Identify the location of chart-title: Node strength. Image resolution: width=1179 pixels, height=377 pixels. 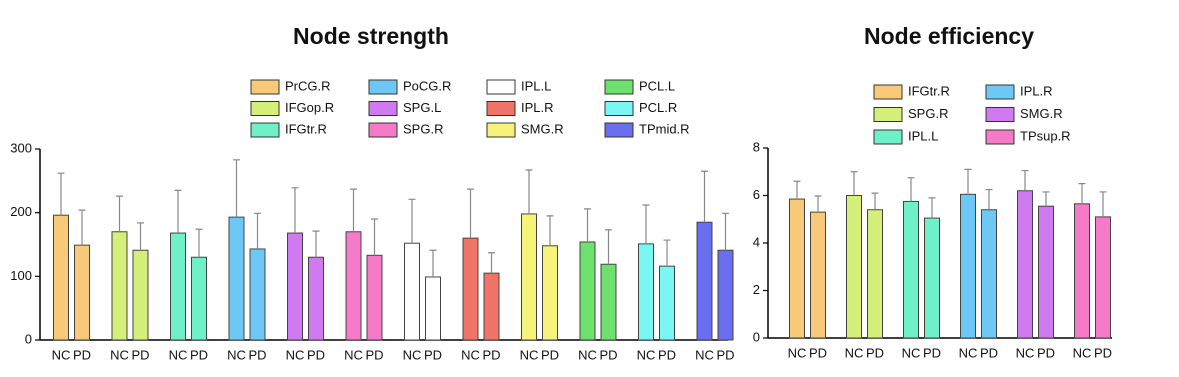
(371, 36).